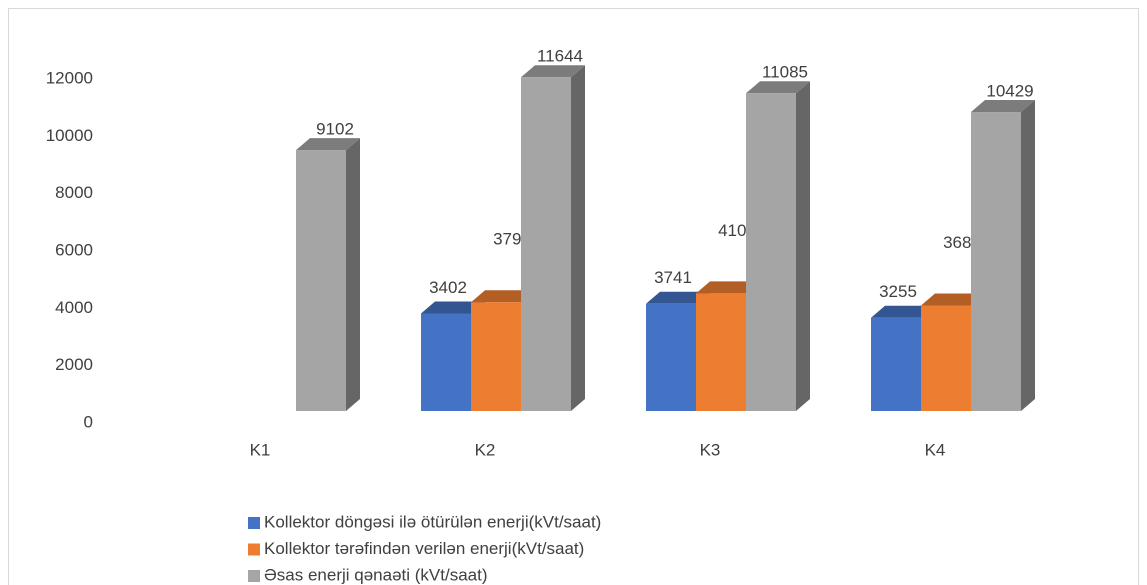  I want to click on x-tick-label: K3, so click(710, 449).